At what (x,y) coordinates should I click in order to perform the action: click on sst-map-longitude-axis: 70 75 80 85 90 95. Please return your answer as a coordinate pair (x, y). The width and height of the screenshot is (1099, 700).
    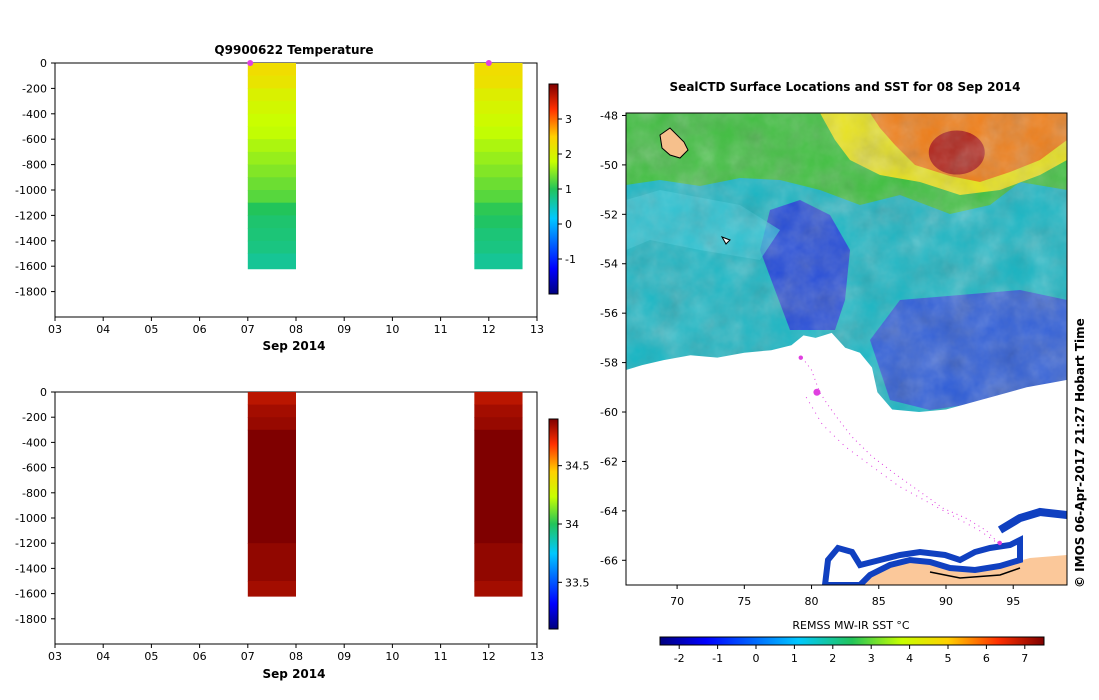
    Looking at the image, I should click on (845, 596).